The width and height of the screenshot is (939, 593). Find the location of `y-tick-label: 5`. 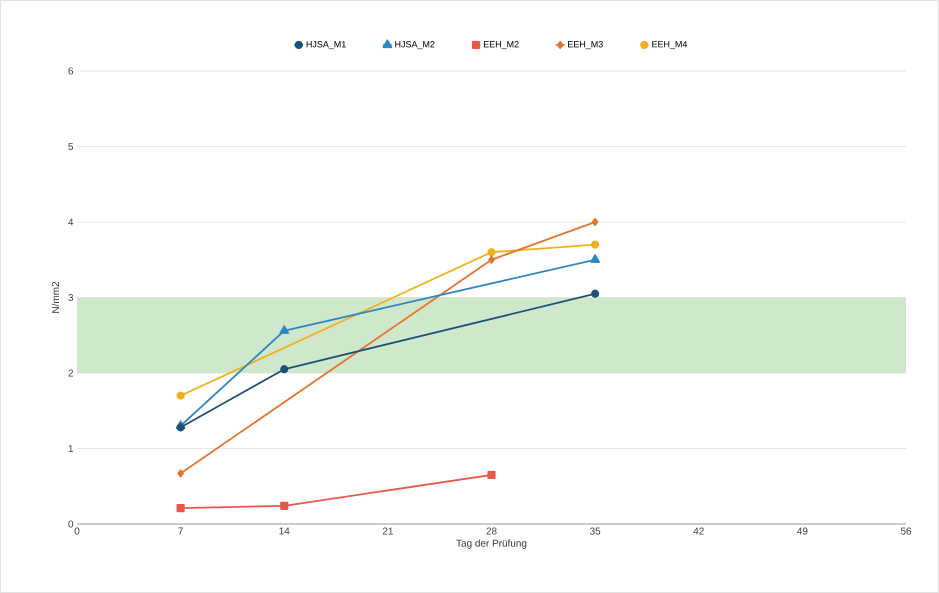

y-tick-label: 5 is located at coordinates (71, 146).